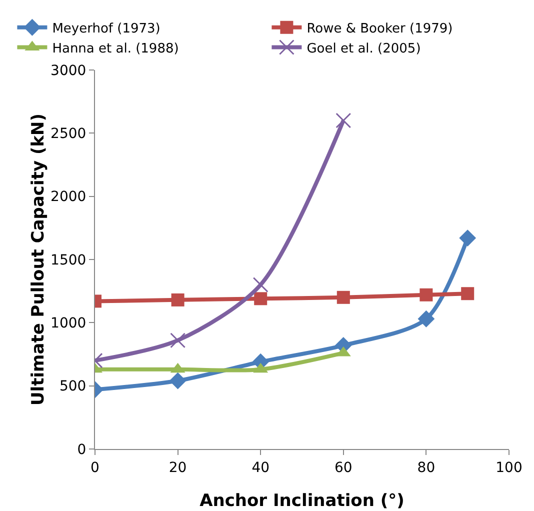 This screenshot has height=511, width=534. I want to click on x-tick-label: 80, so click(426, 468).